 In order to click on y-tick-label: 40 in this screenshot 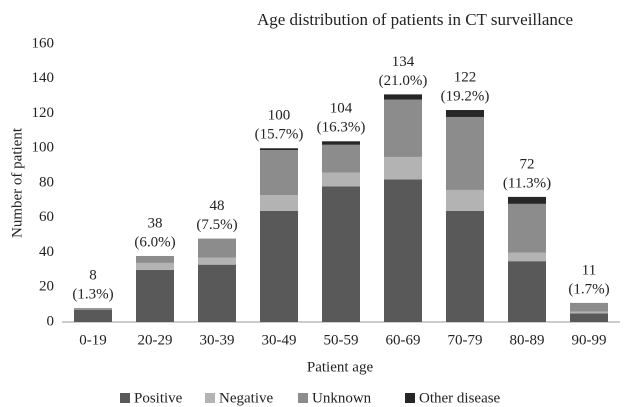, I will do `click(46, 252)`.